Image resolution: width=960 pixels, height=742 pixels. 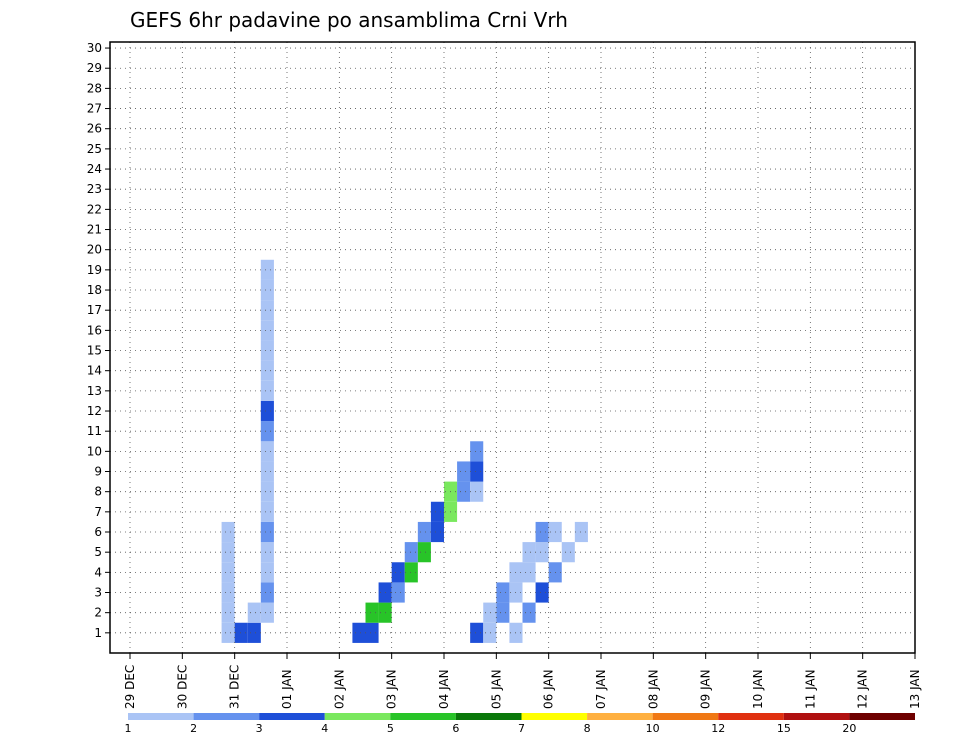 What do you see at coordinates (455, 728) in the screenshot?
I see `legend-label: 6` at bounding box center [455, 728].